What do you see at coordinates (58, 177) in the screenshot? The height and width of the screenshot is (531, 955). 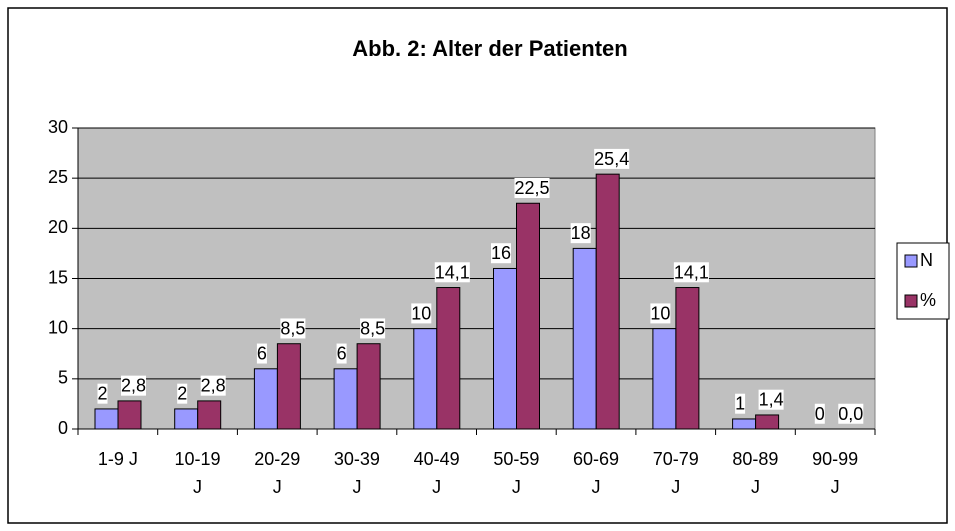 I see `y-tick-label: 25` at bounding box center [58, 177].